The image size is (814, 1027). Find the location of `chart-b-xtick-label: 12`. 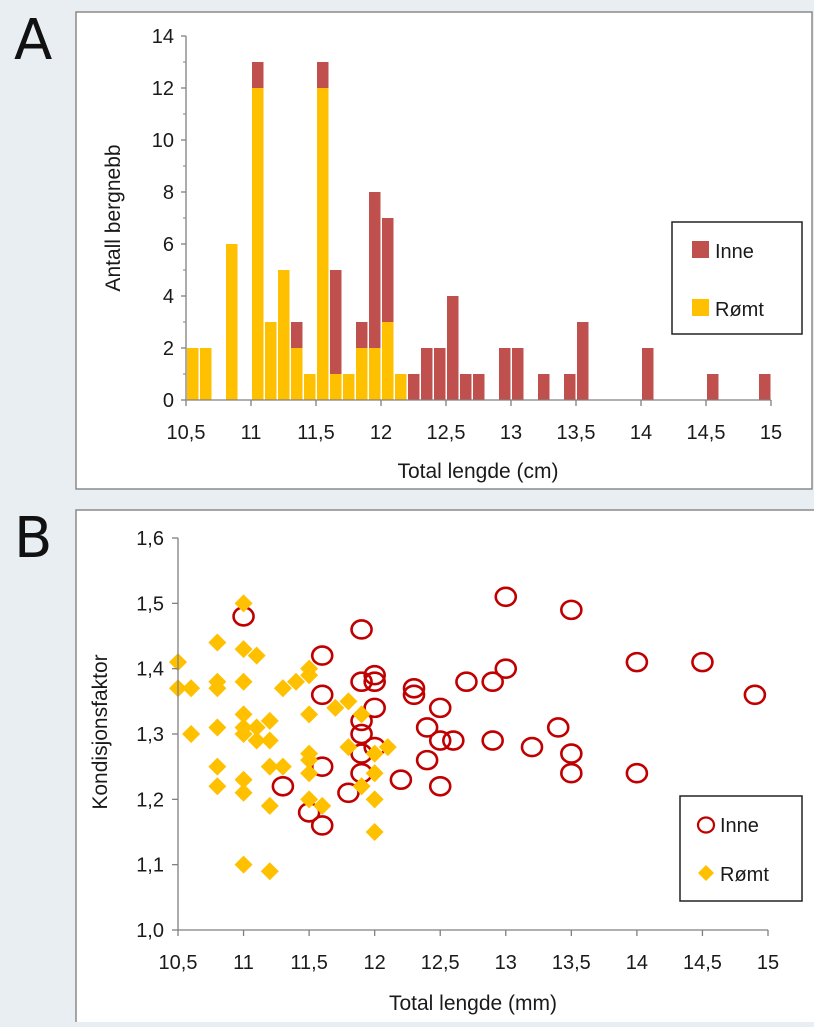

chart-b-xtick-label: 12 is located at coordinates (375, 963).